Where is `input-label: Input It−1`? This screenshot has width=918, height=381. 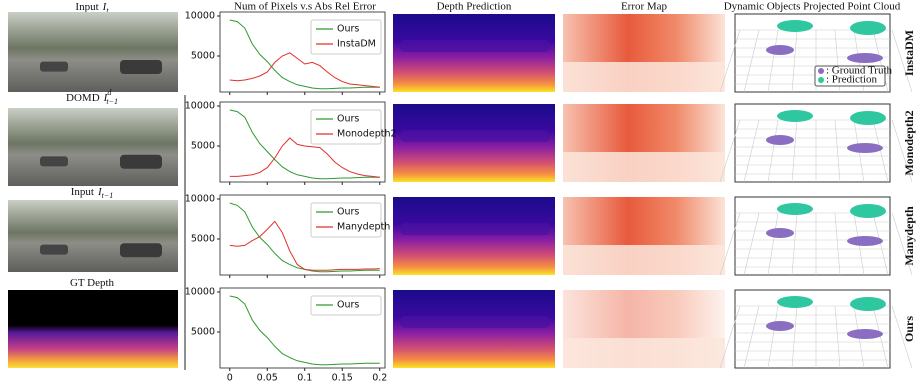
input-label: Input It−1 is located at coordinates (92, 193).